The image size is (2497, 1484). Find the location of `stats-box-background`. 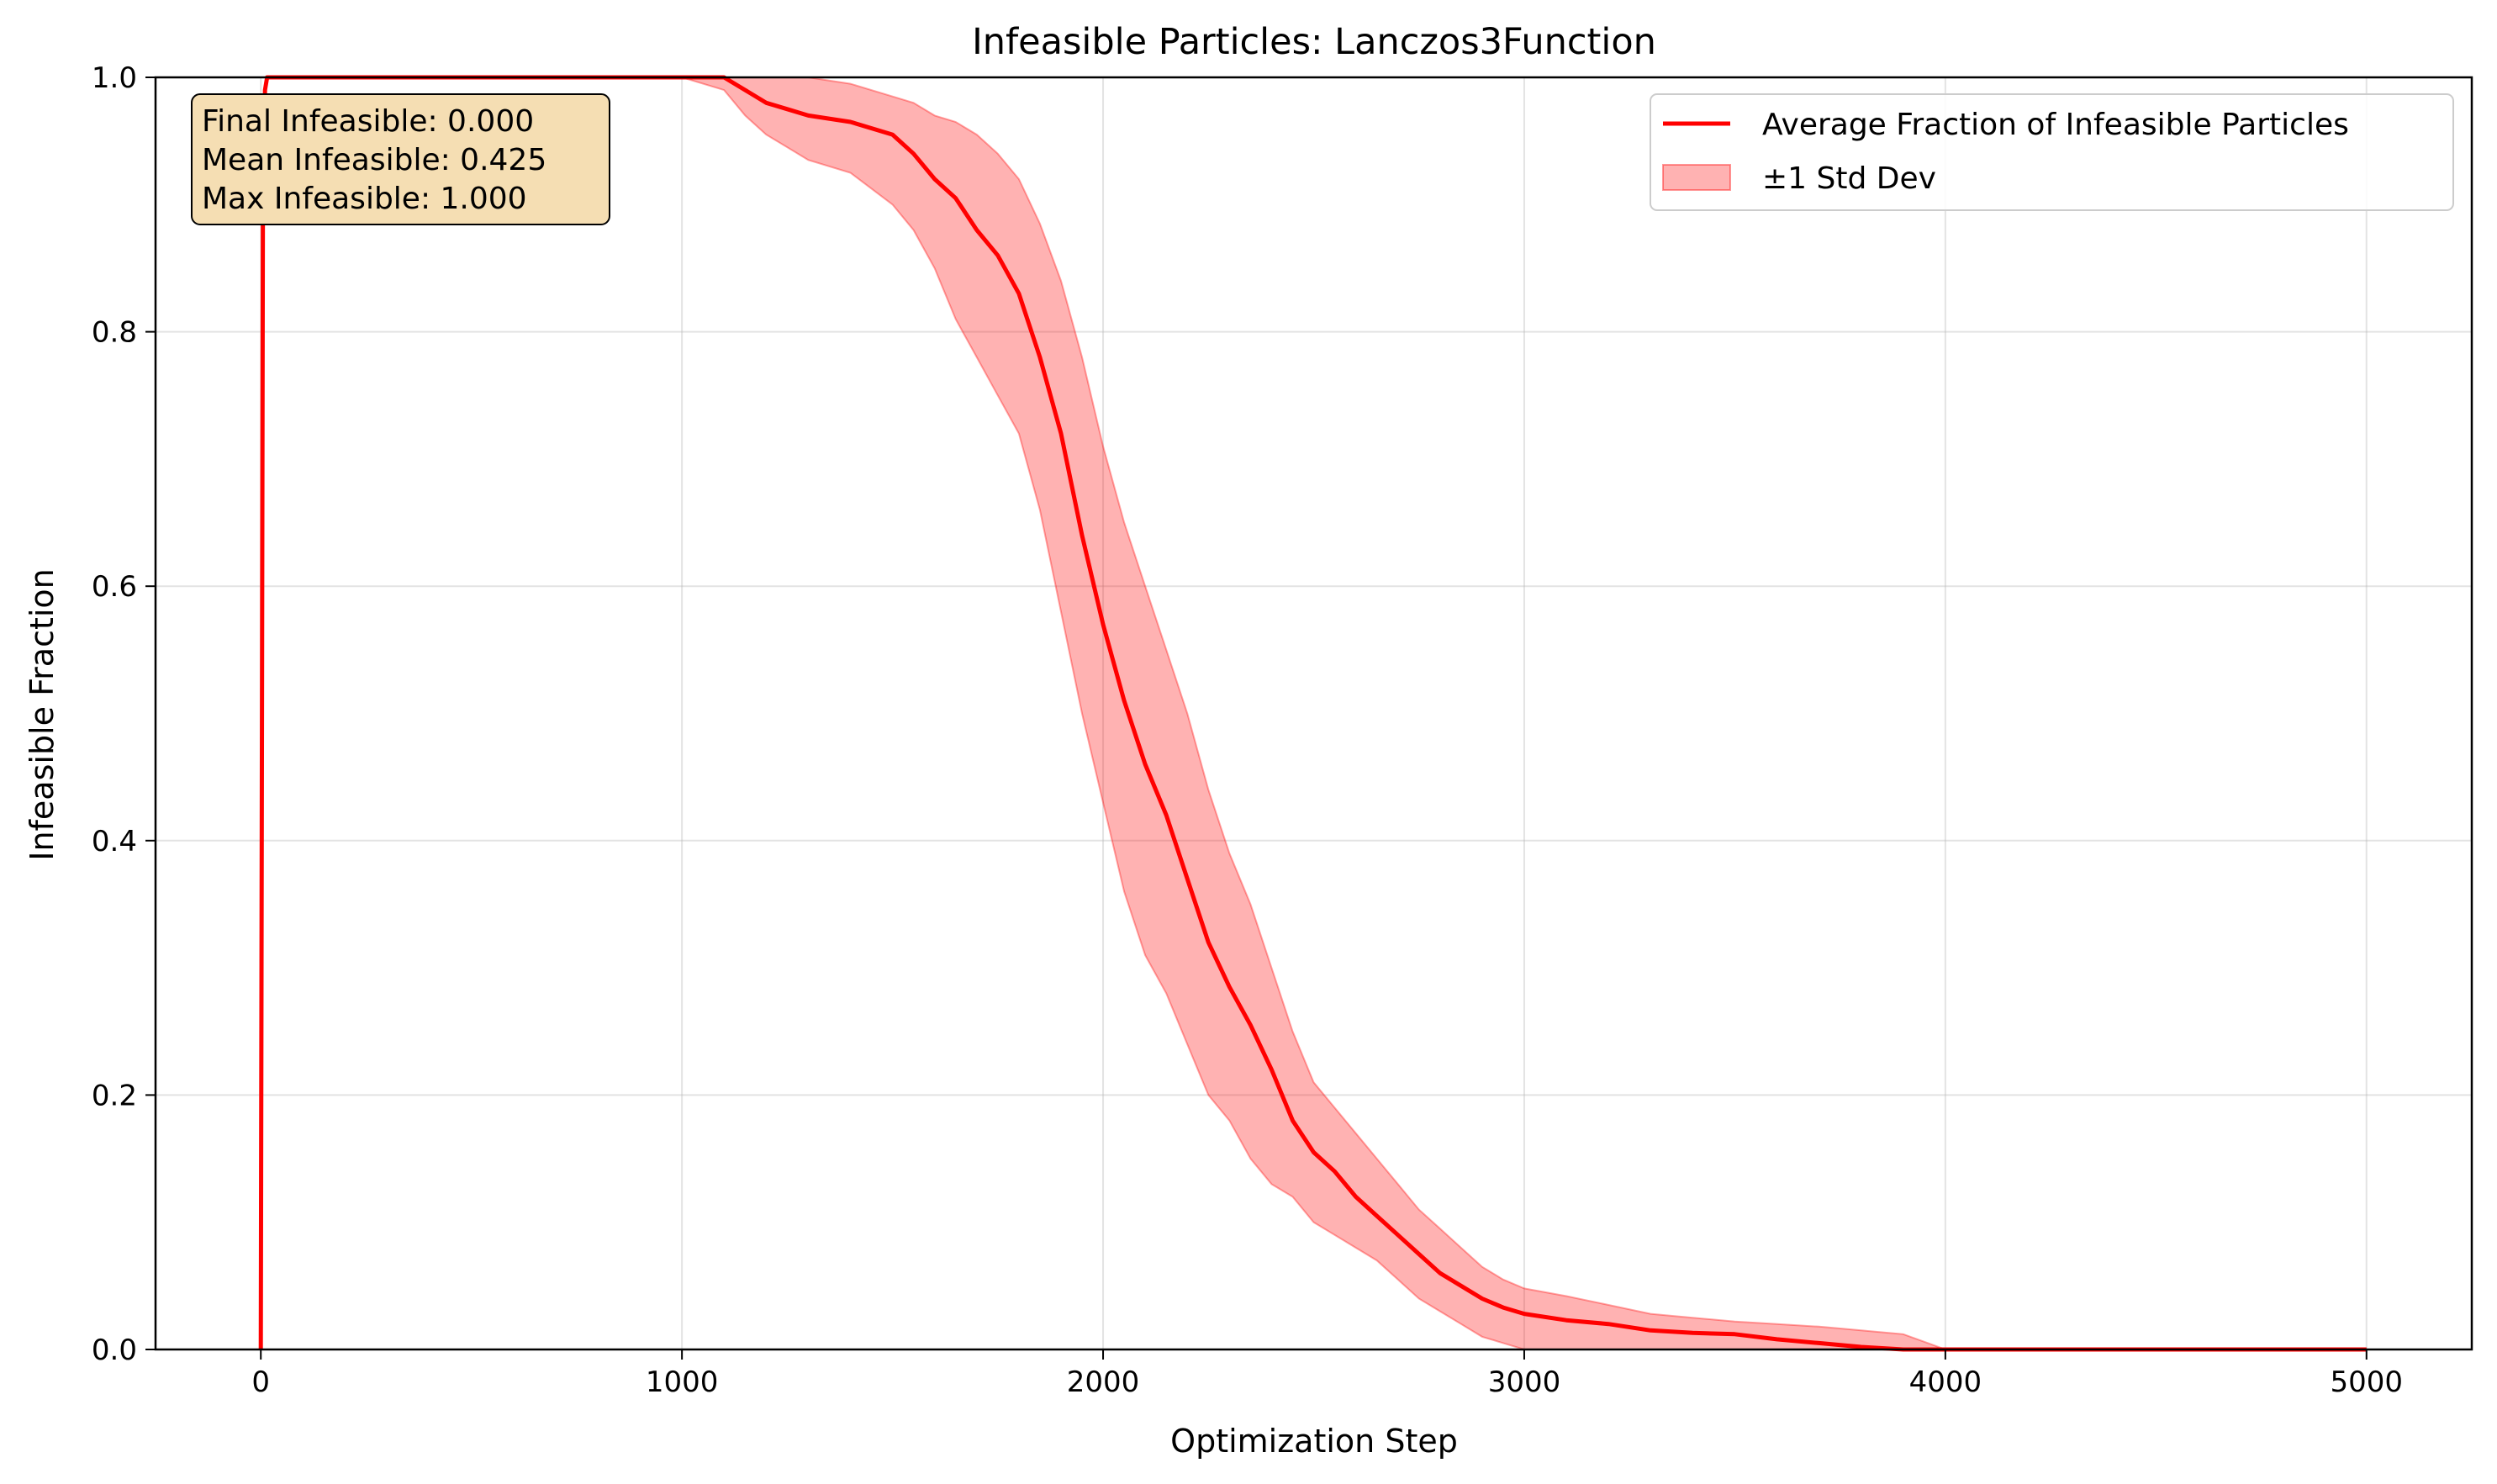

stats-box-background is located at coordinates (400, 159).